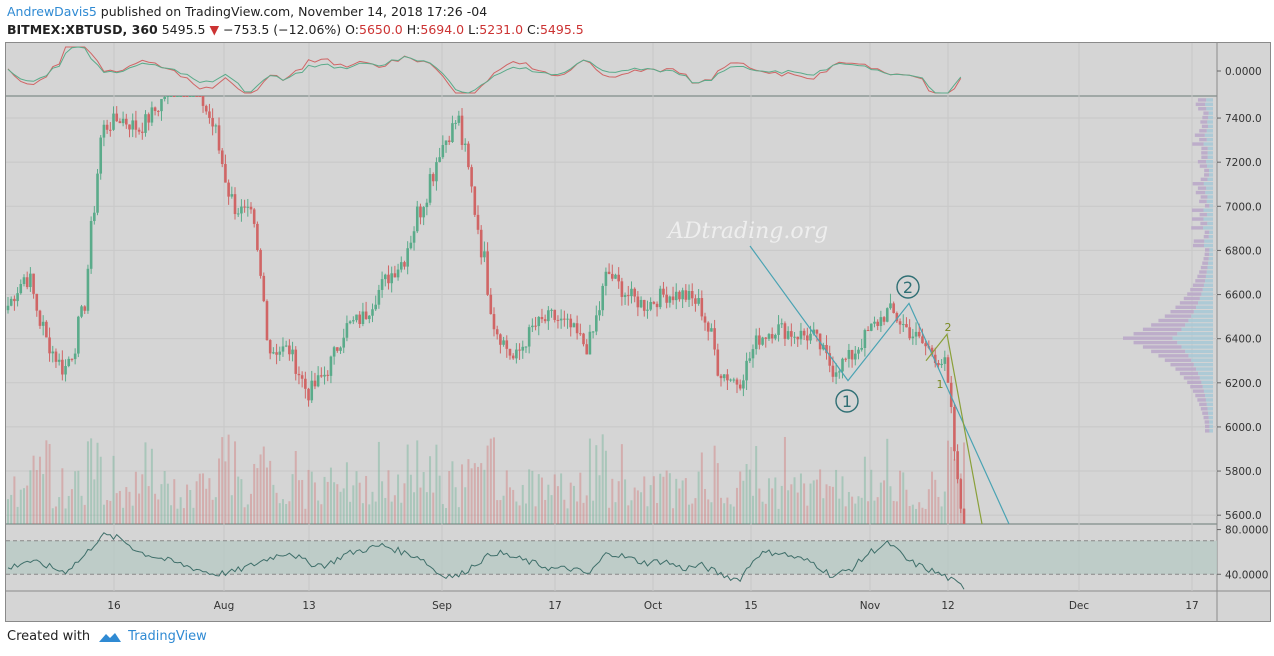  What do you see at coordinates (52, 11) in the screenshot?
I see `author-link: AndrewDavis5` at bounding box center [52, 11].